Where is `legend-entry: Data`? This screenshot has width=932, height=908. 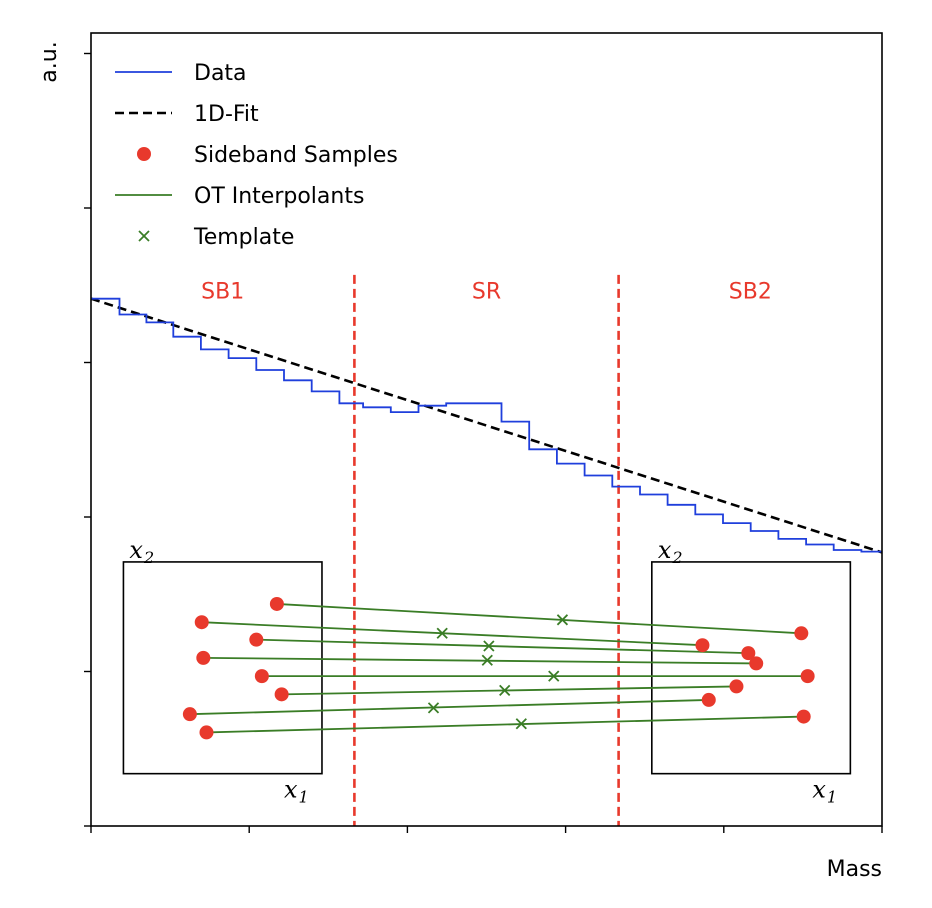
legend-entry: Data is located at coordinates (181, 73).